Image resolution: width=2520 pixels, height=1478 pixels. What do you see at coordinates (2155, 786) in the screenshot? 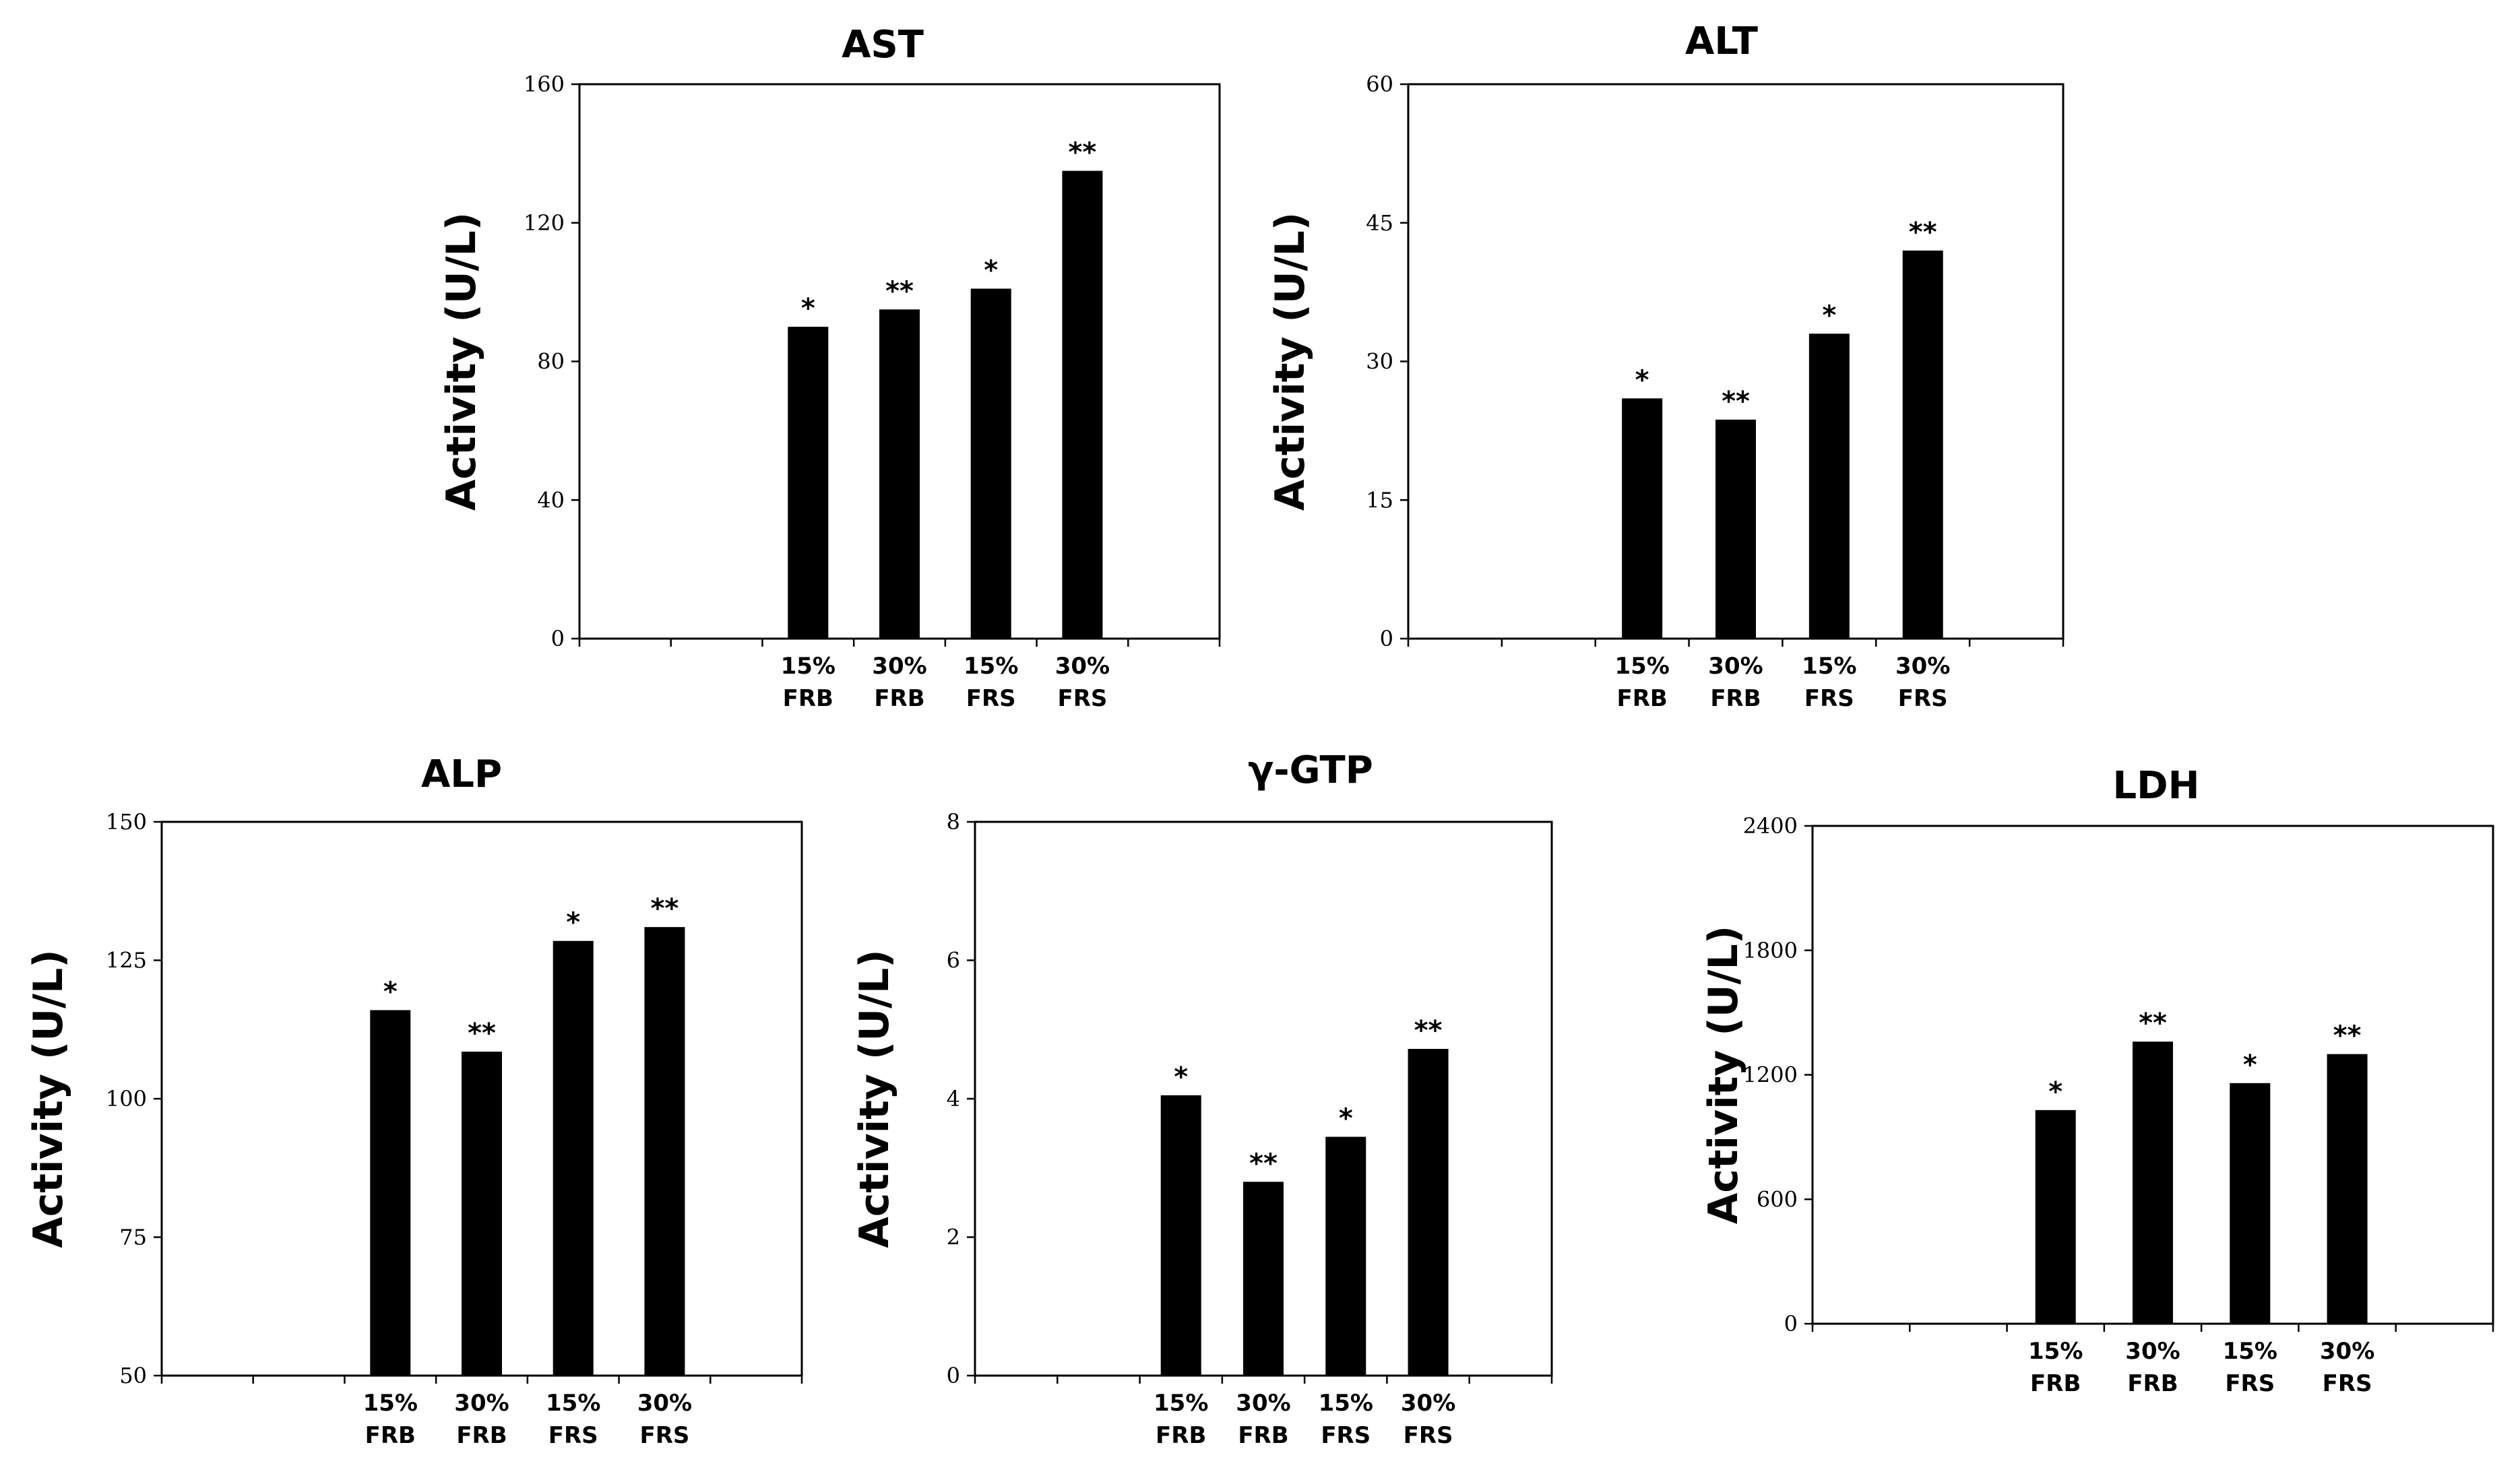
I see `chart-title: LDH` at bounding box center [2155, 786].